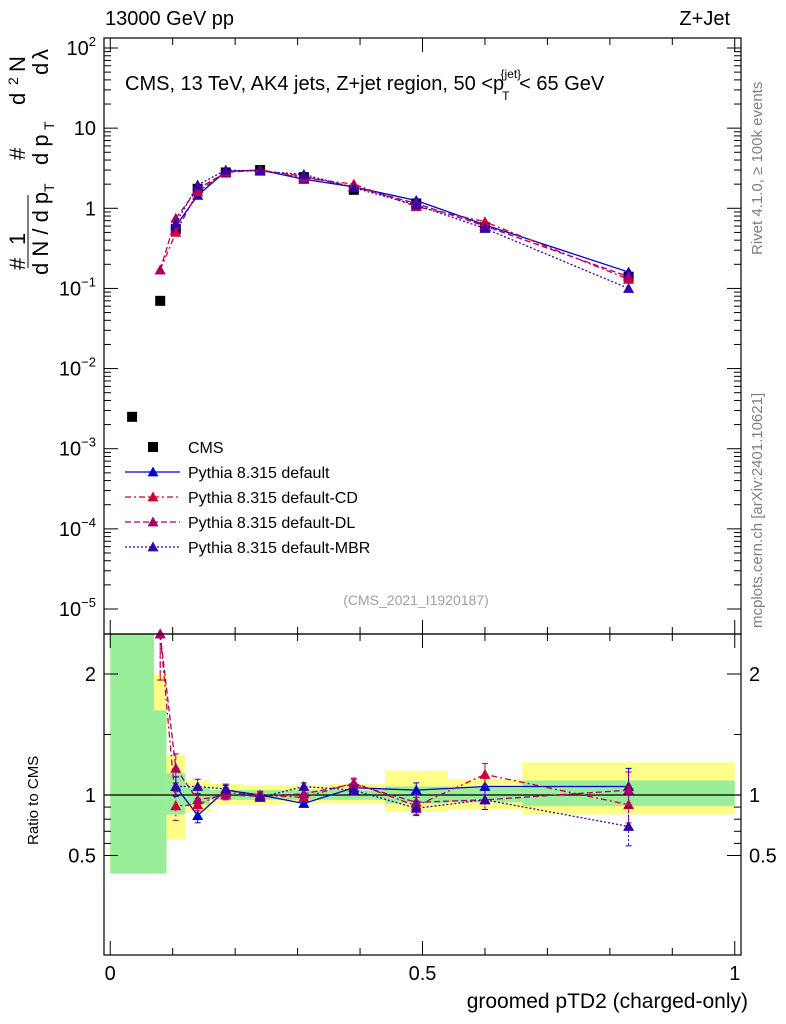 This screenshot has width=786, height=1024. I want to click on svg-text: d N / d p, so click(40, 233).